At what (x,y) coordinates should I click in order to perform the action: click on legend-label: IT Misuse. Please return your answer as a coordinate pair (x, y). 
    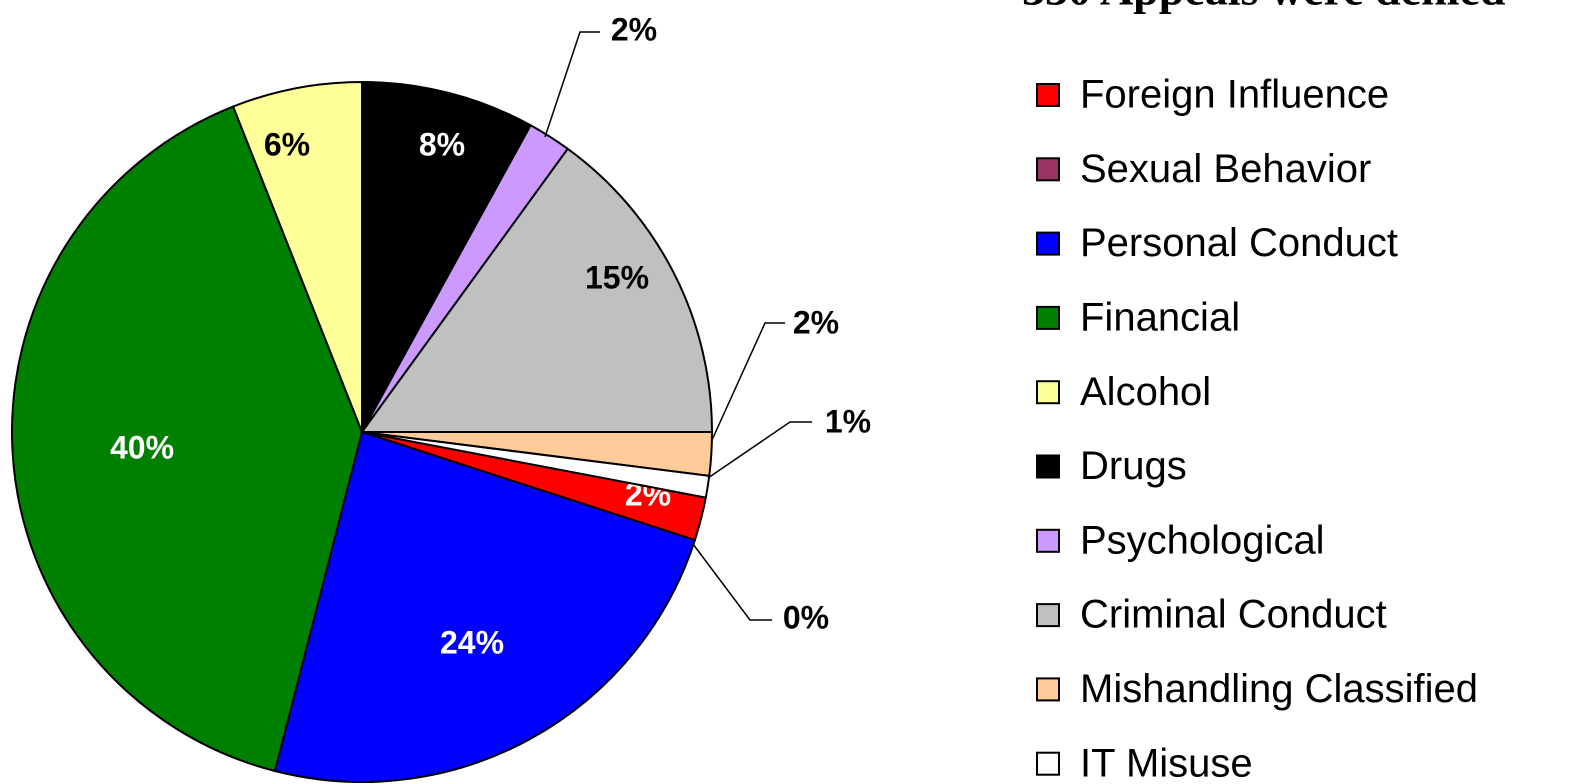
    Looking at the image, I should click on (1166, 762).